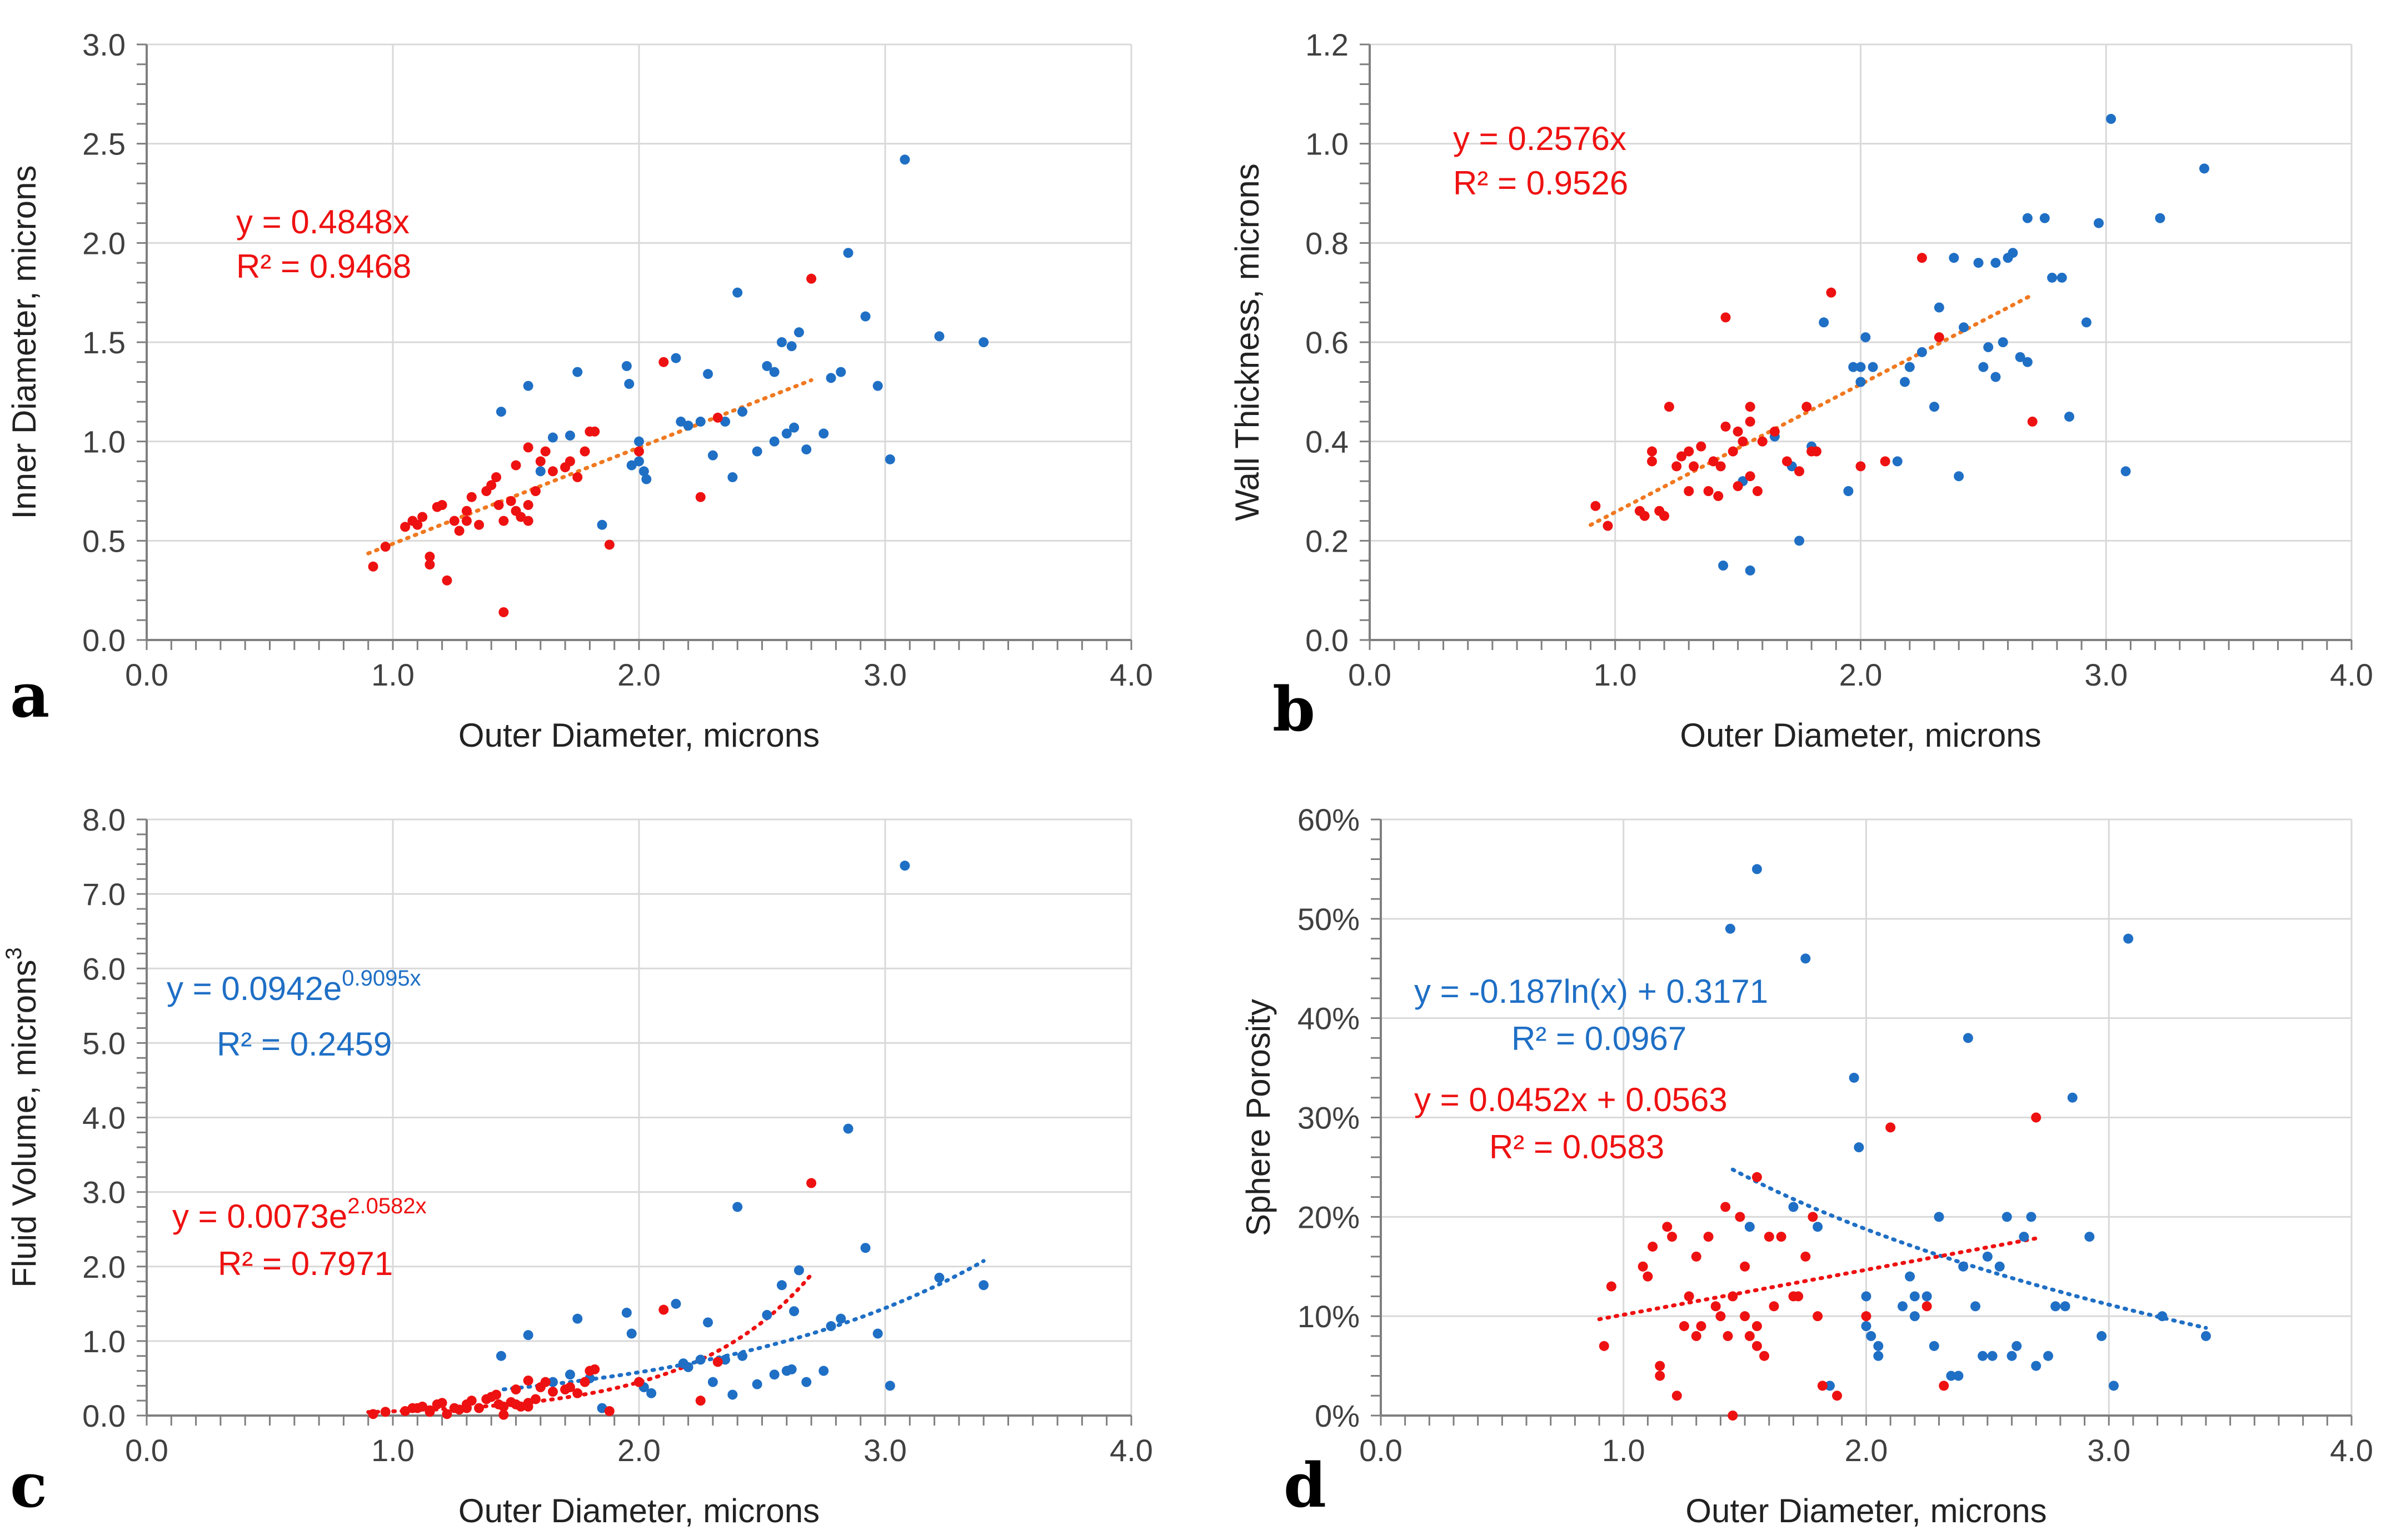 This screenshot has width=2391, height=1540. What do you see at coordinates (104, 1415) in the screenshot?
I see `y-tick-label: 0.0` at bounding box center [104, 1415].